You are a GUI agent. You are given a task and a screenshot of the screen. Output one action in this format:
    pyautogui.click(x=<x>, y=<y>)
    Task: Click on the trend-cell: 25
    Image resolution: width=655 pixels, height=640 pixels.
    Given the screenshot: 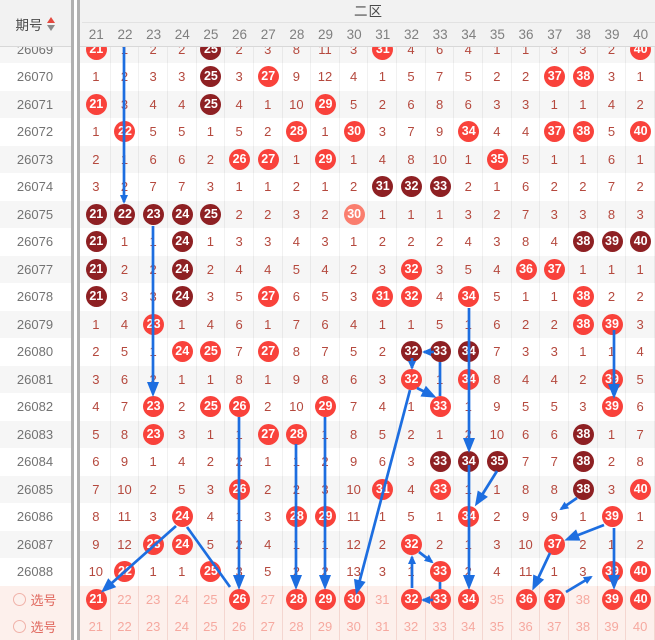 What is the action you would take?
    pyautogui.click(x=211, y=214)
    